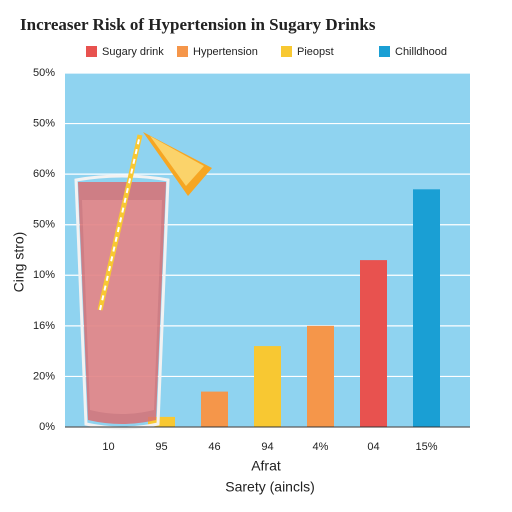 This screenshot has height=512, width=512. Describe the element at coordinates (373, 447) in the screenshot. I see `x-tick-label: 04` at that location.